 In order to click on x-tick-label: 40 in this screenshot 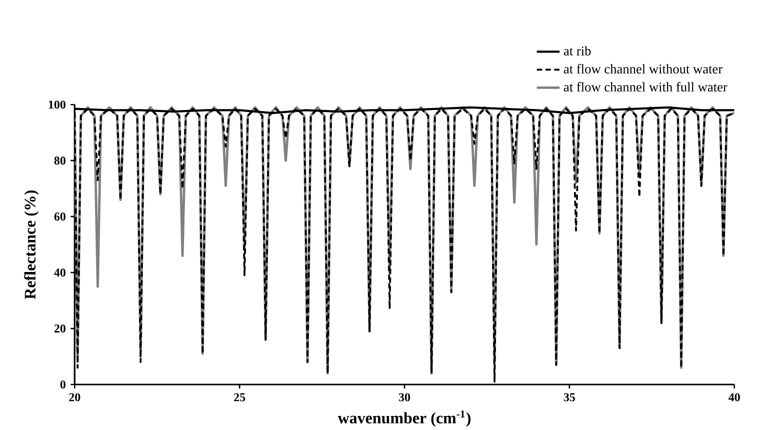, I will do `click(734, 397)`.